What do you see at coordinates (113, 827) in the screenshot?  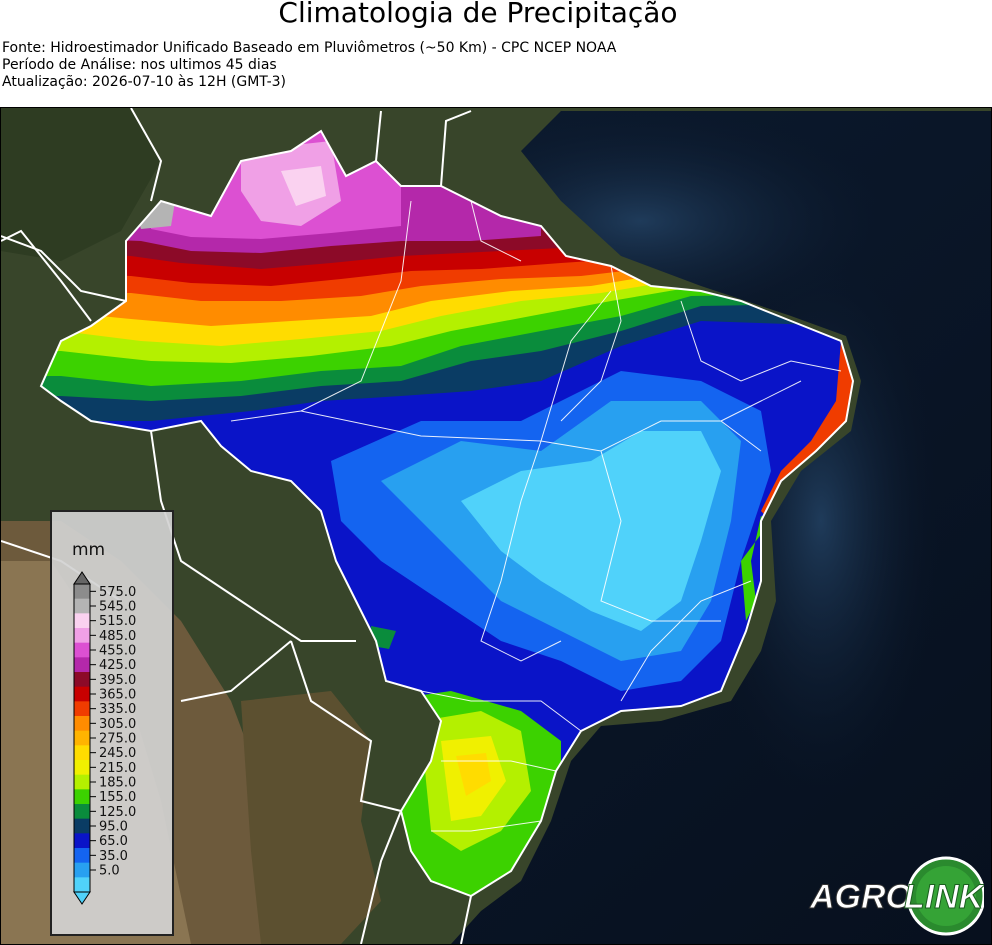 I see `colorbar-tick-label: 95.0` at bounding box center [113, 827].